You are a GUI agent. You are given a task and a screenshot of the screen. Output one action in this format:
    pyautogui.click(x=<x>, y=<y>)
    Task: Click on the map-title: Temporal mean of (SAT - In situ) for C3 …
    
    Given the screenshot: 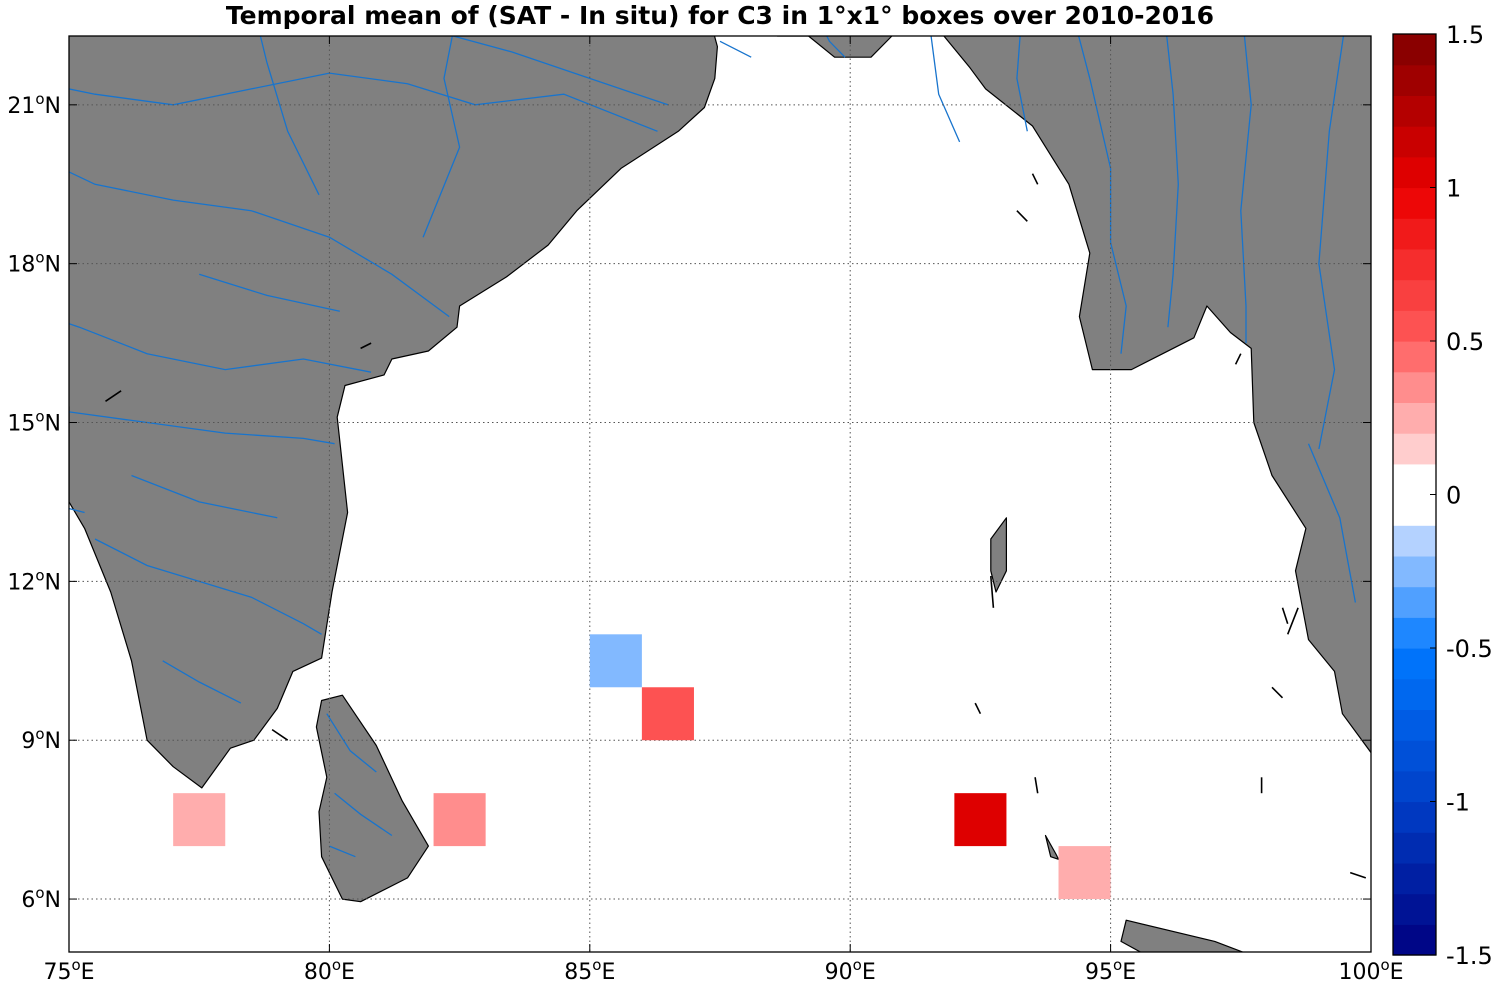 What is the action you would take?
    pyautogui.click(x=720, y=15)
    